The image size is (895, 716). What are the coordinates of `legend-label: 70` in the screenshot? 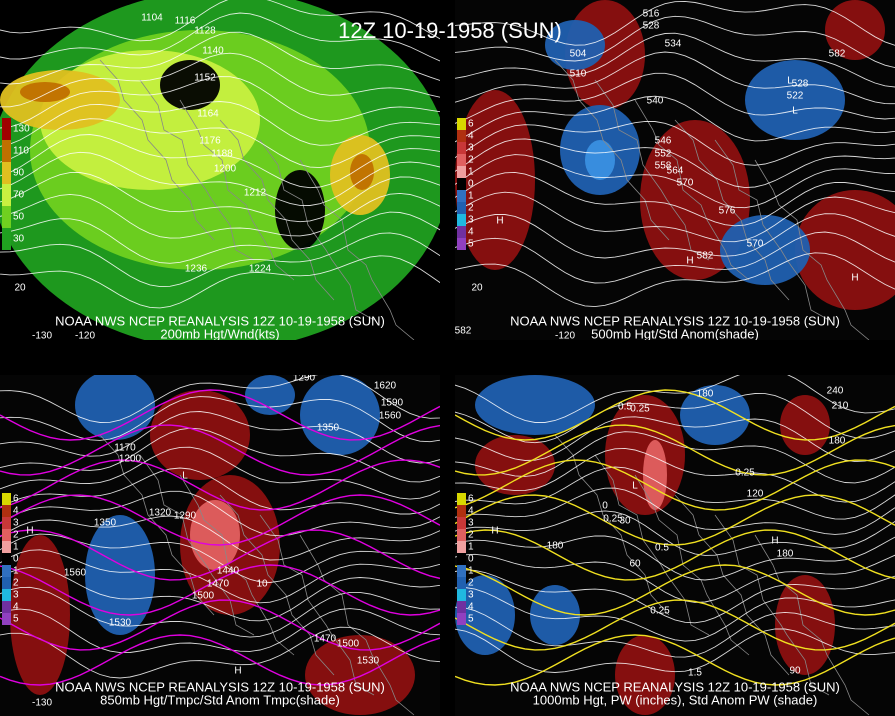 It's located at (19, 195).